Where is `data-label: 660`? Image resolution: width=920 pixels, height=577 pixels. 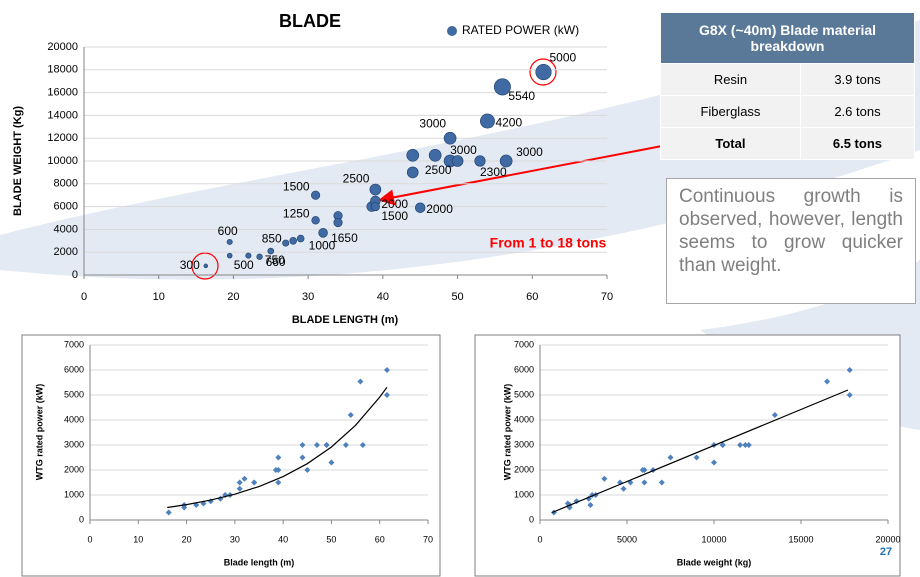
data-label: 660 is located at coordinates (276, 262).